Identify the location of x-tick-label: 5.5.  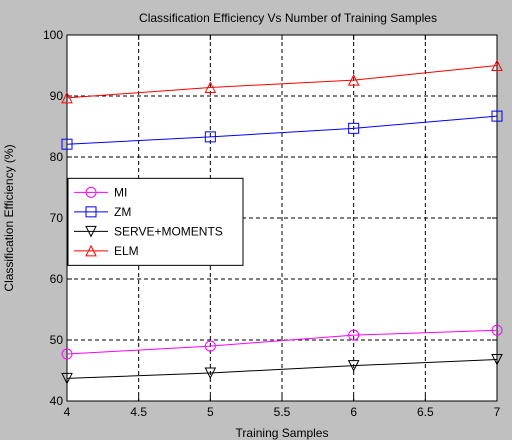
(282, 412).